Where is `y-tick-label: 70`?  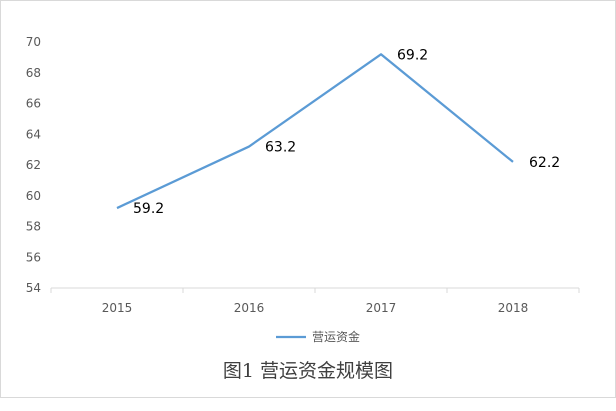 y-tick-label: 70 is located at coordinates (33, 42).